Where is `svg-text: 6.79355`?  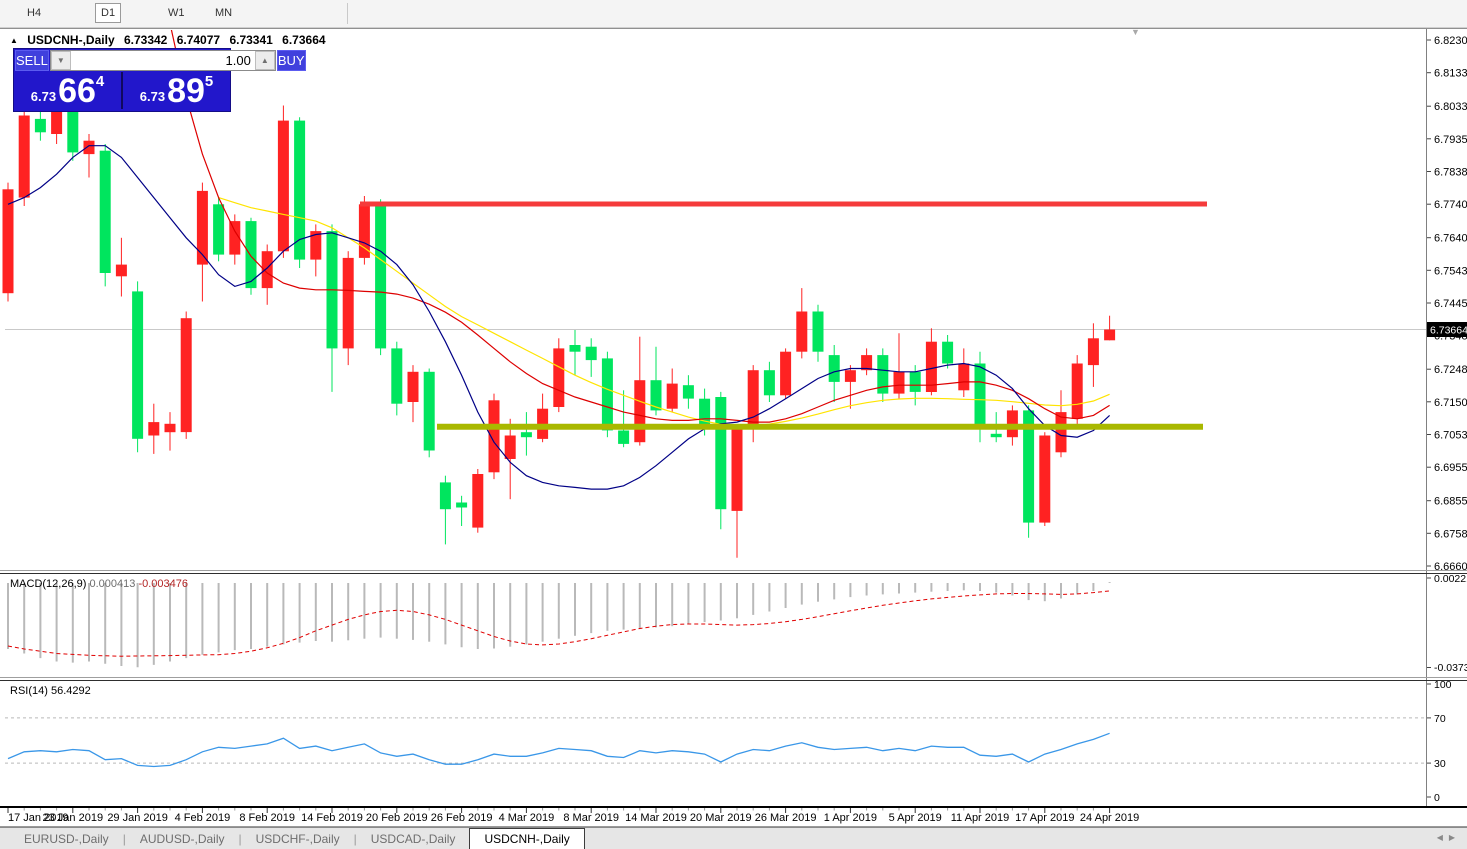 svg-text: 6.79355 is located at coordinates (1450, 140).